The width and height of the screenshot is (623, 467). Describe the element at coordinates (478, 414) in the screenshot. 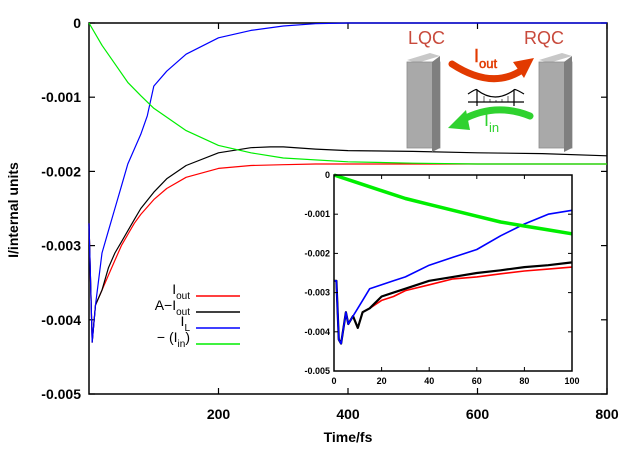

I see `main-x-tick-label: 600` at that location.